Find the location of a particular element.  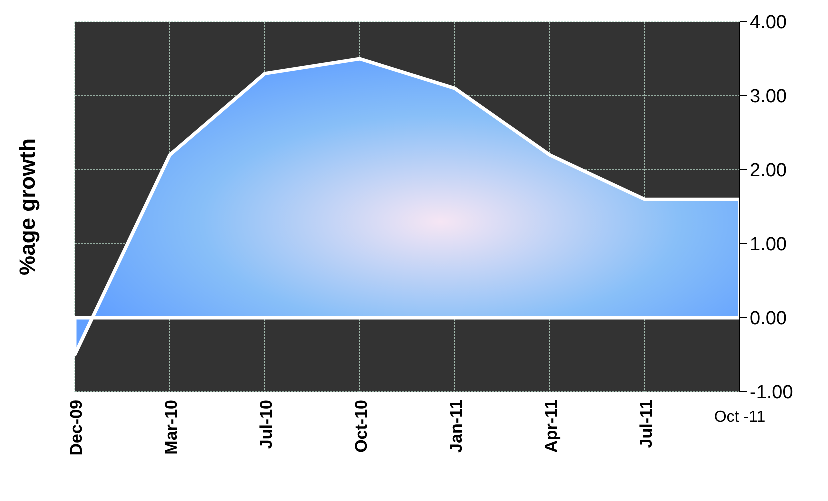

x-tick-label: Dec-09 is located at coordinates (76, 428).